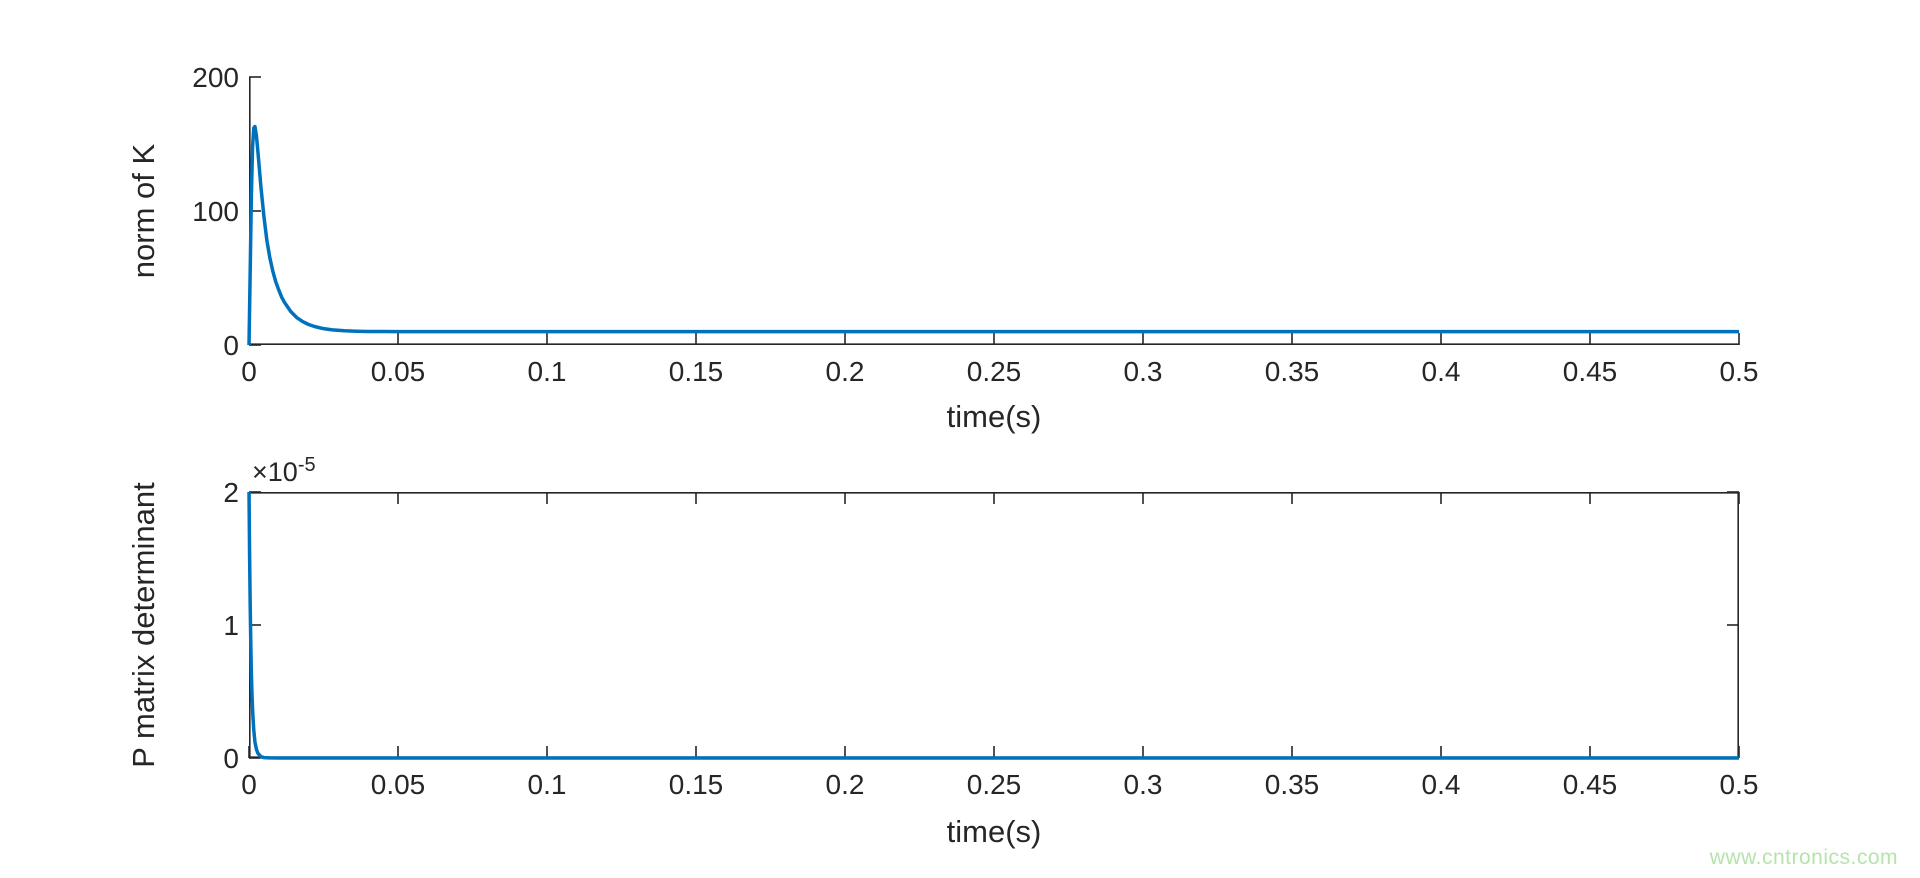 Image resolution: width=1920 pixels, height=878 pixels. I want to click on y-tick-label: 2, so click(231, 492).